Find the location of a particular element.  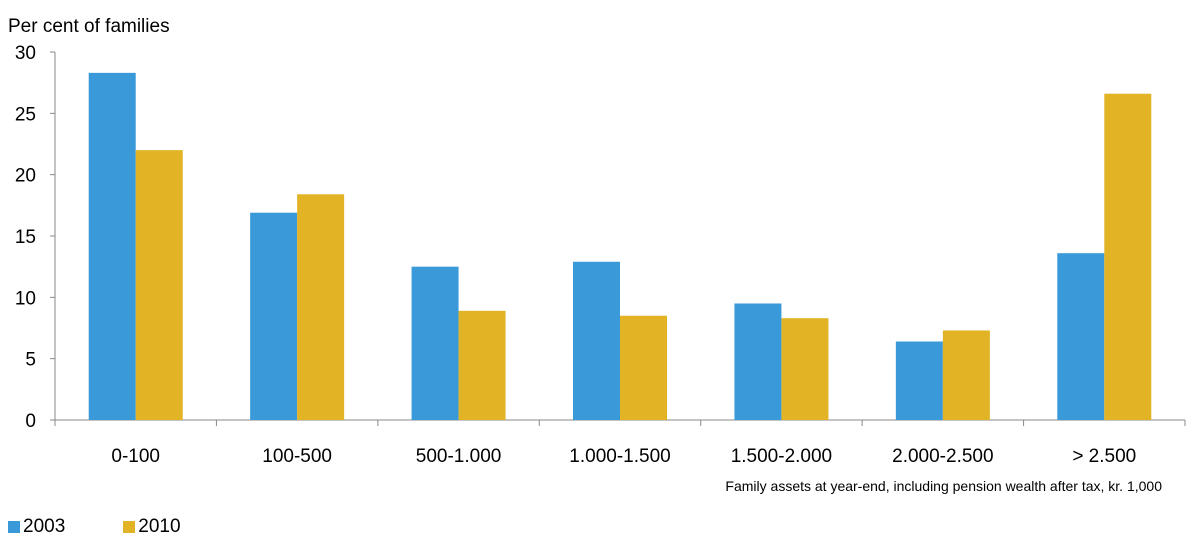

y-tick-label: 10 is located at coordinates (25, 298).